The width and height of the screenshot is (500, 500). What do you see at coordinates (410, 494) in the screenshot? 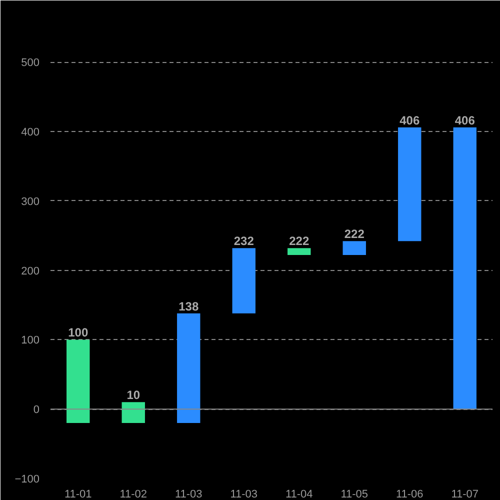
I see `x-tick-label: 11-06` at bounding box center [410, 494].